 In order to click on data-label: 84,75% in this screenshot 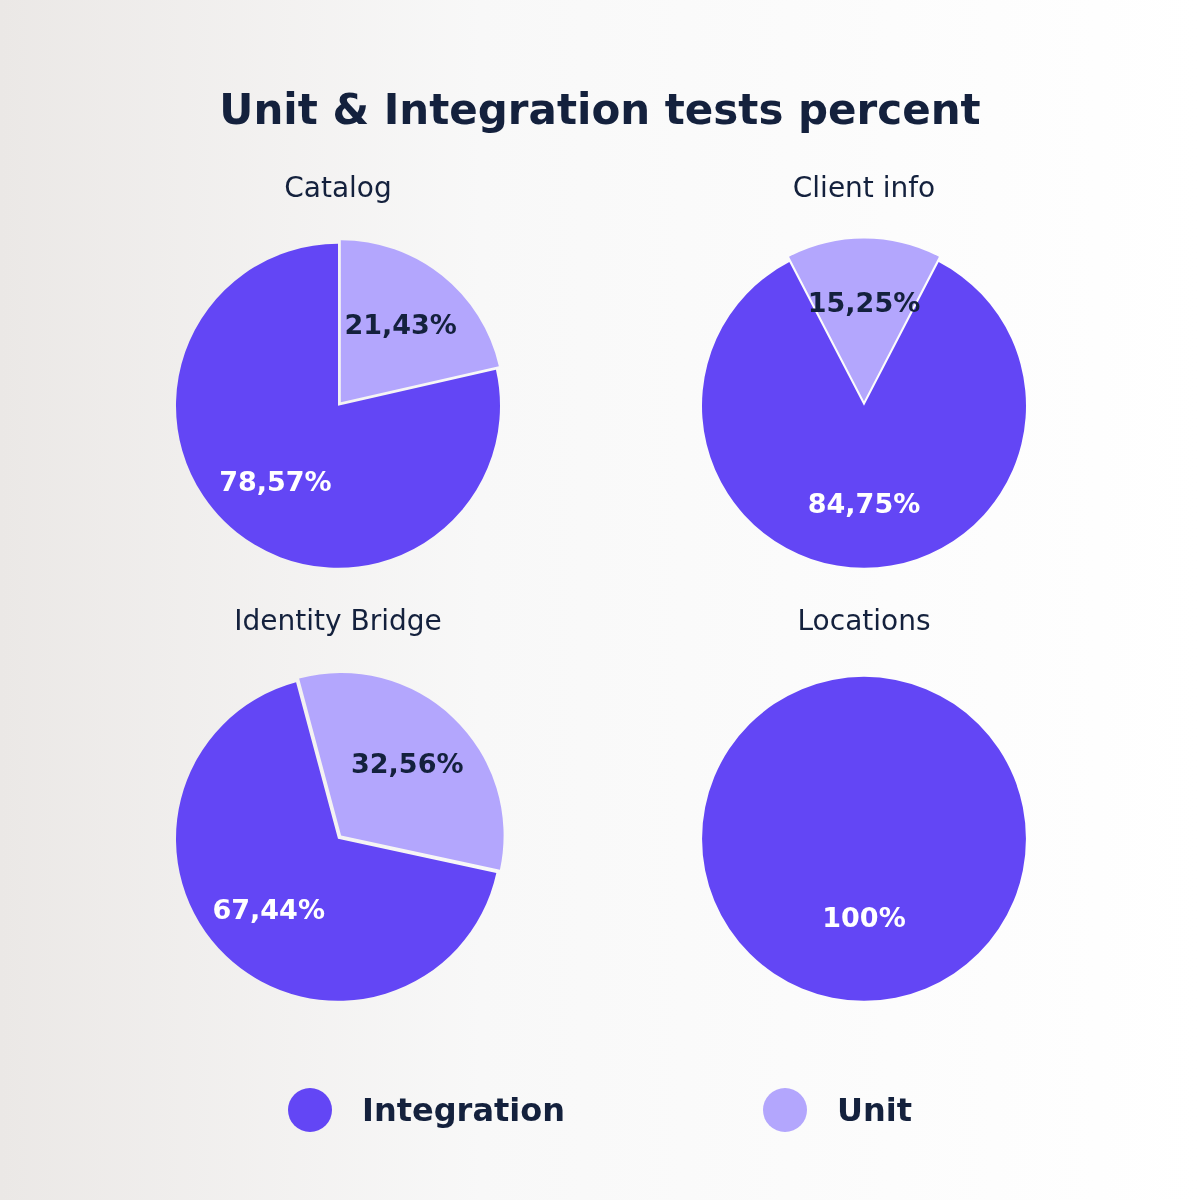, I will do `click(864, 504)`.